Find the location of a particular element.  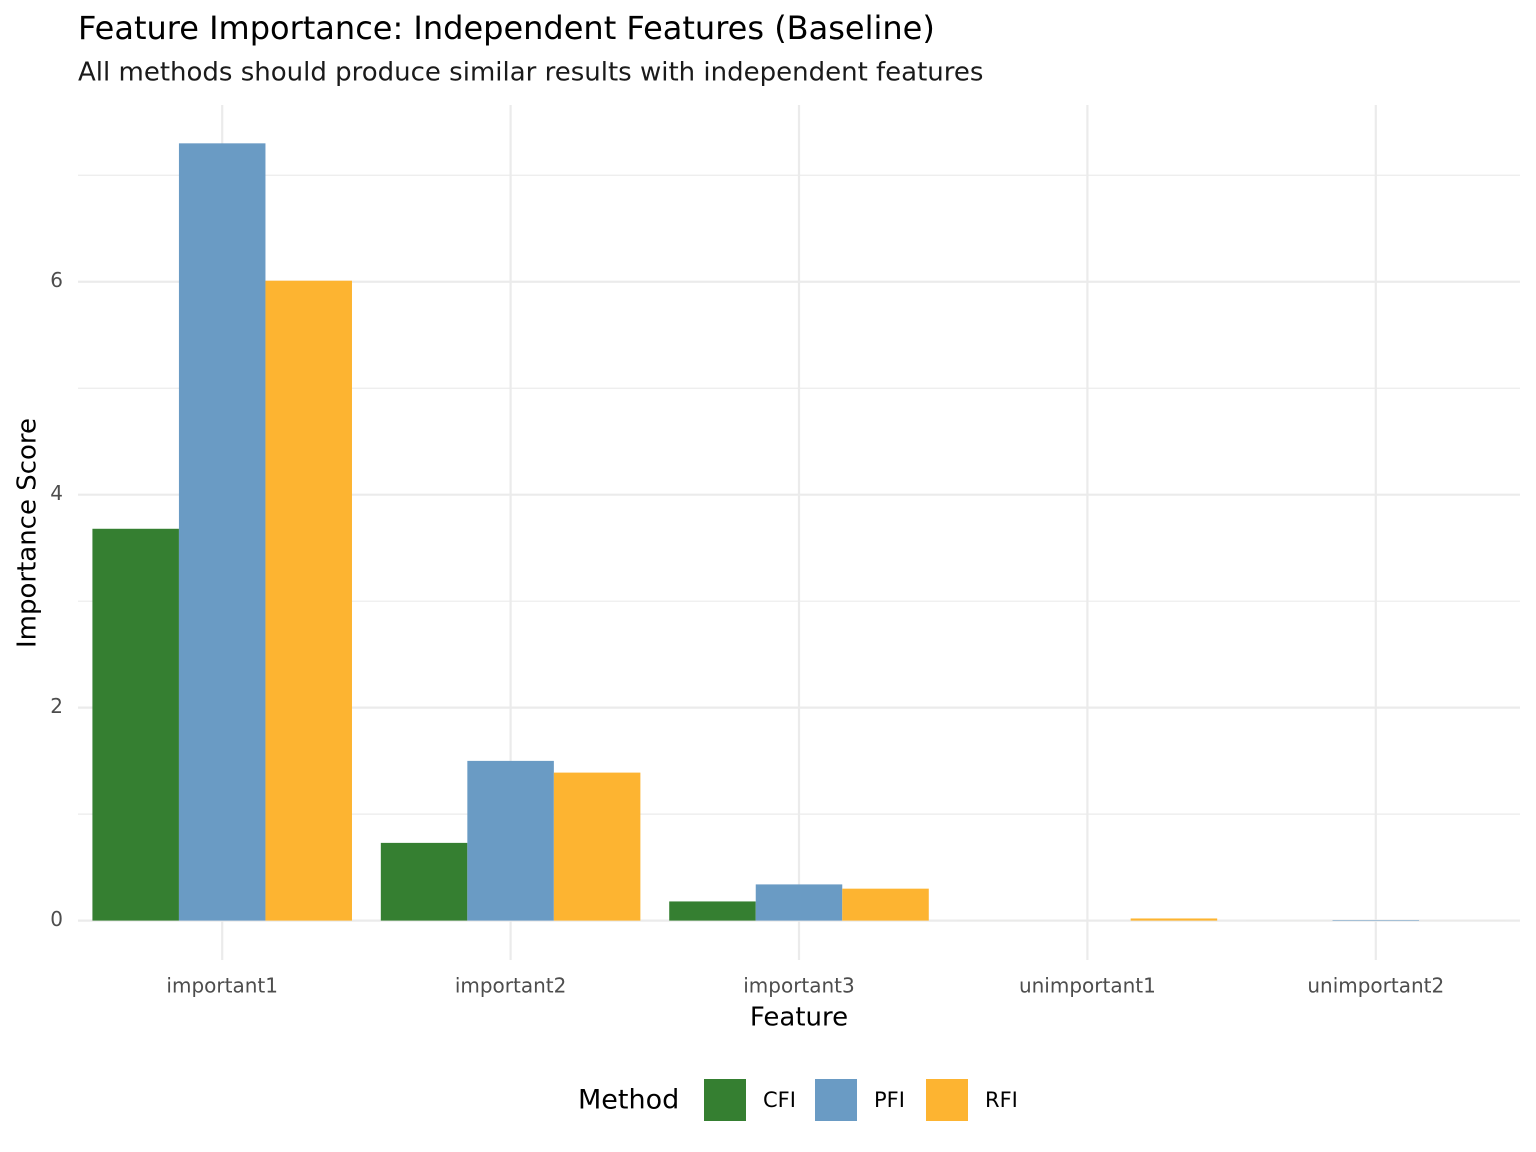

y-tick-label: 4 is located at coordinates (56, 493).